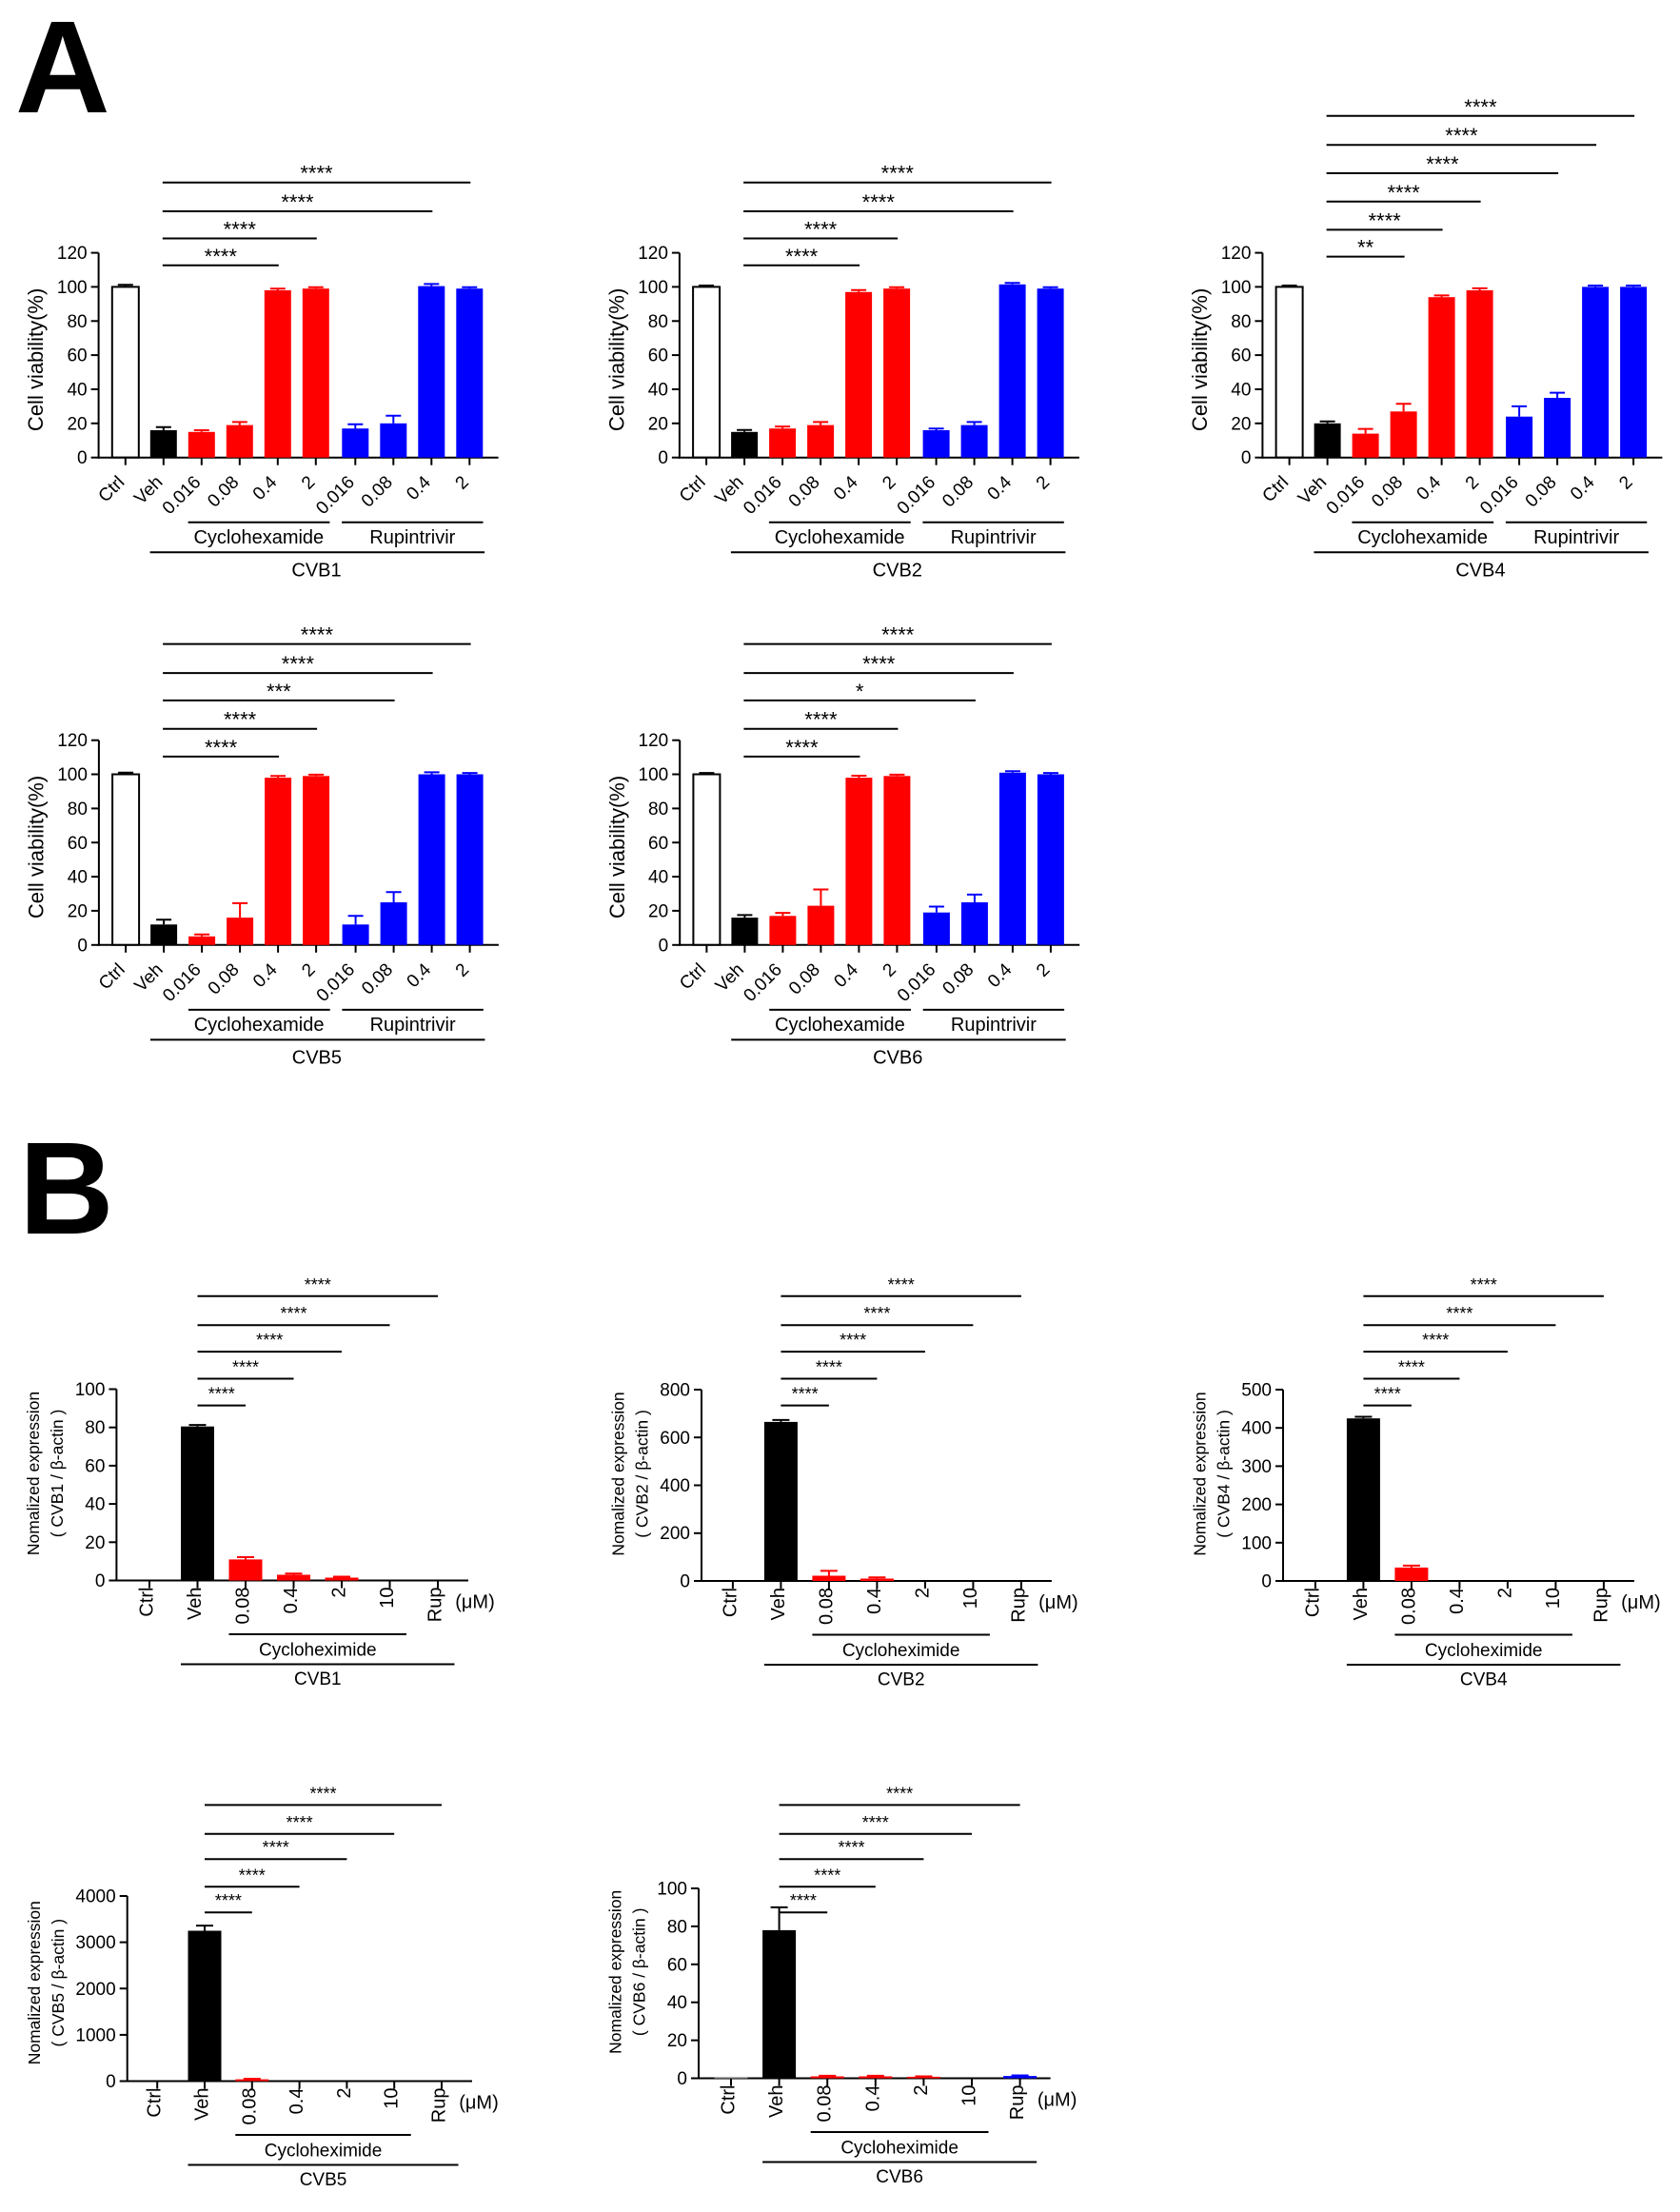 The image size is (1680, 2212). Describe the element at coordinates (675, 1486) in the screenshot. I see `svg-text: 400` at that location.